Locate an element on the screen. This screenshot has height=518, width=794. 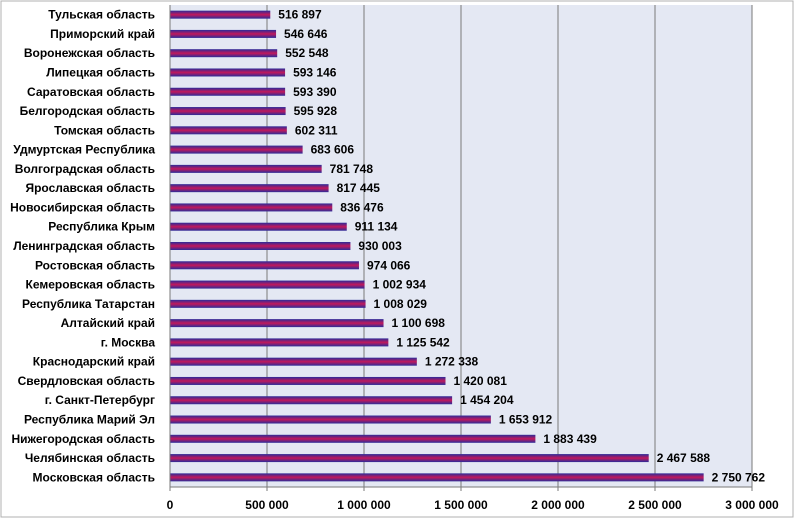
data-label: 683 606 is located at coordinates (333, 150).